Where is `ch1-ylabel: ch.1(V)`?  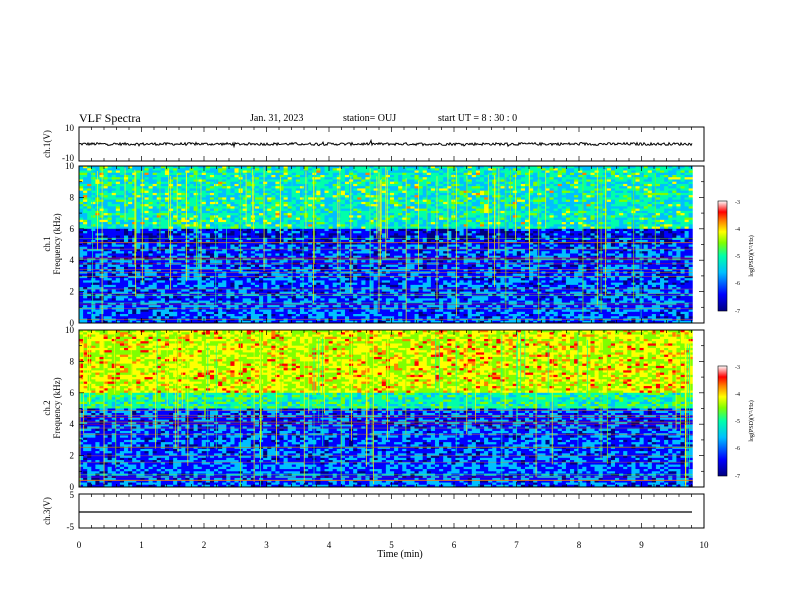
ch1-ylabel: ch.1(V) is located at coordinates (47, 144).